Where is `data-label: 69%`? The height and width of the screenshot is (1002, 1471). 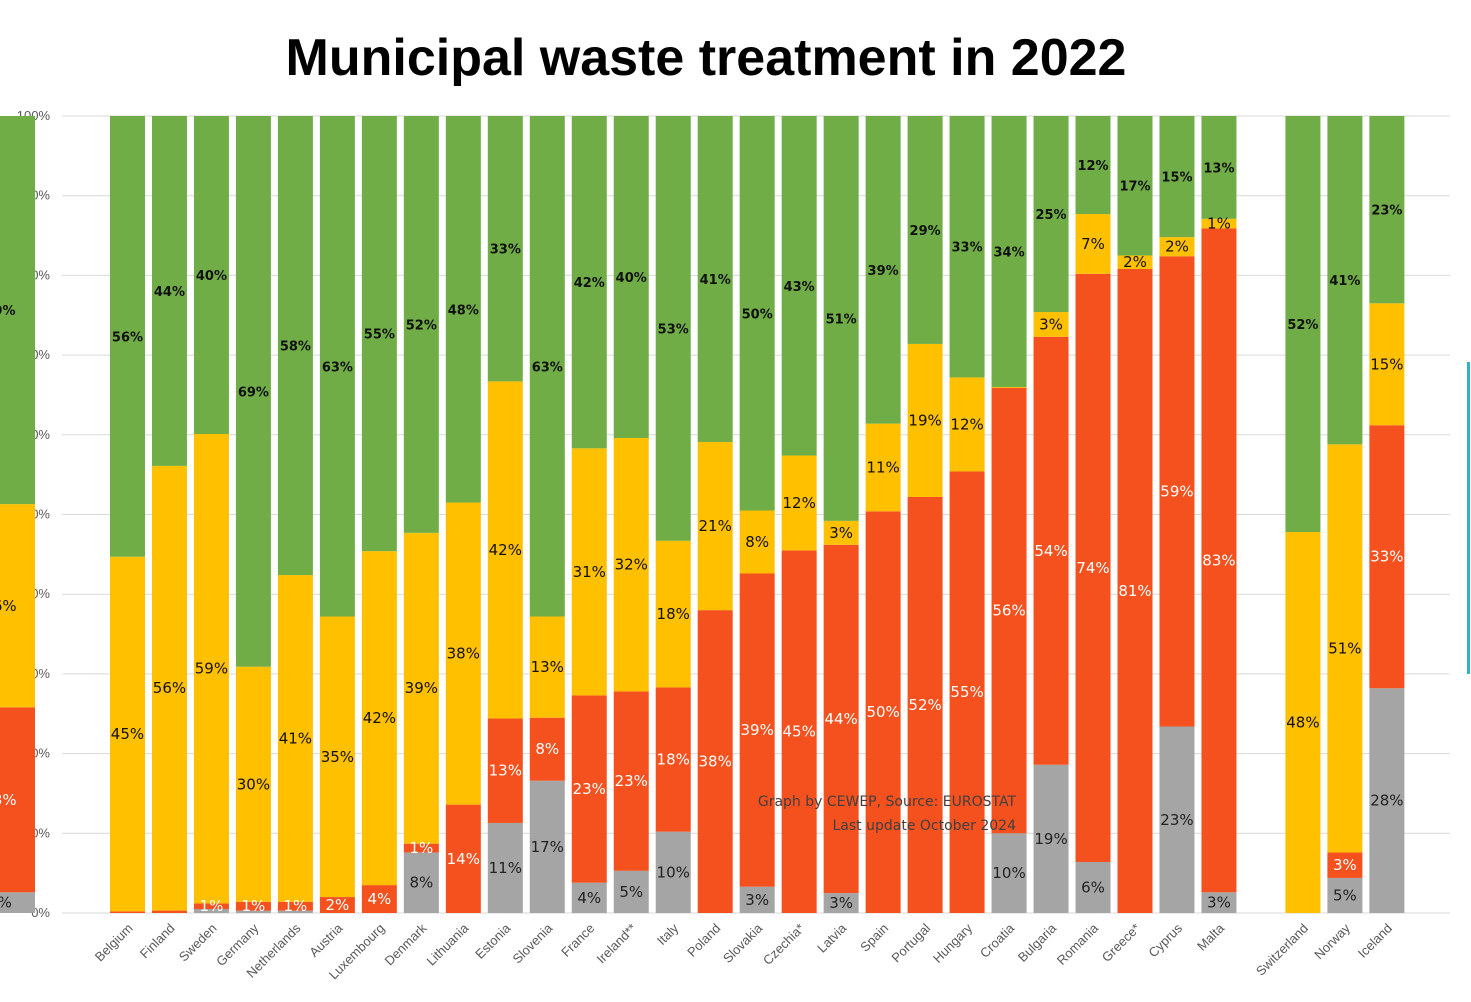 data-label: 69% is located at coordinates (253, 392).